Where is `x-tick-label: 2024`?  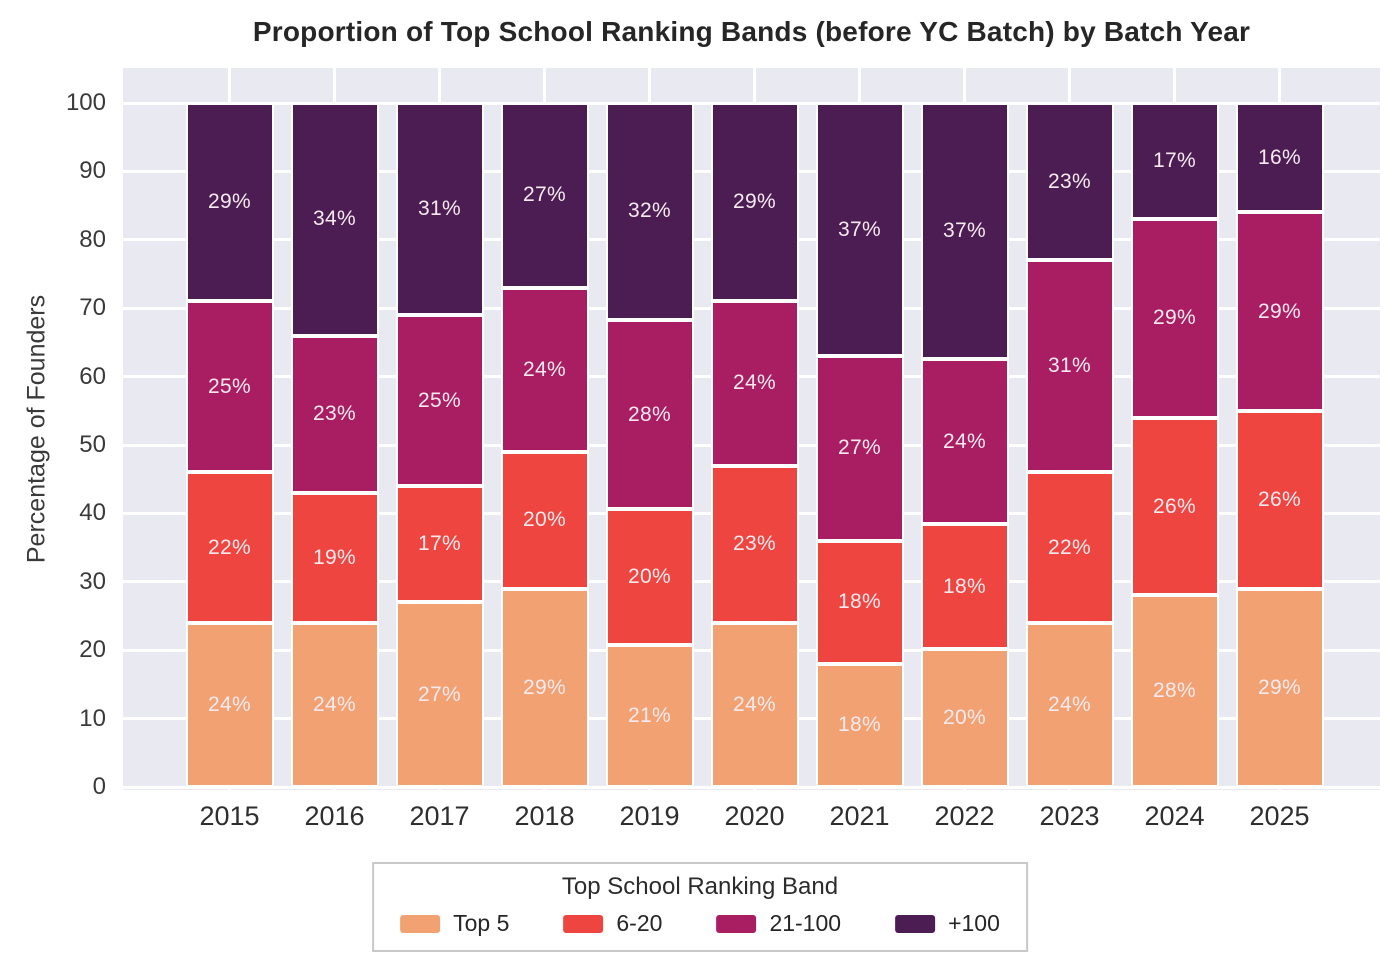
x-tick-label: 2024 is located at coordinates (1174, 816).